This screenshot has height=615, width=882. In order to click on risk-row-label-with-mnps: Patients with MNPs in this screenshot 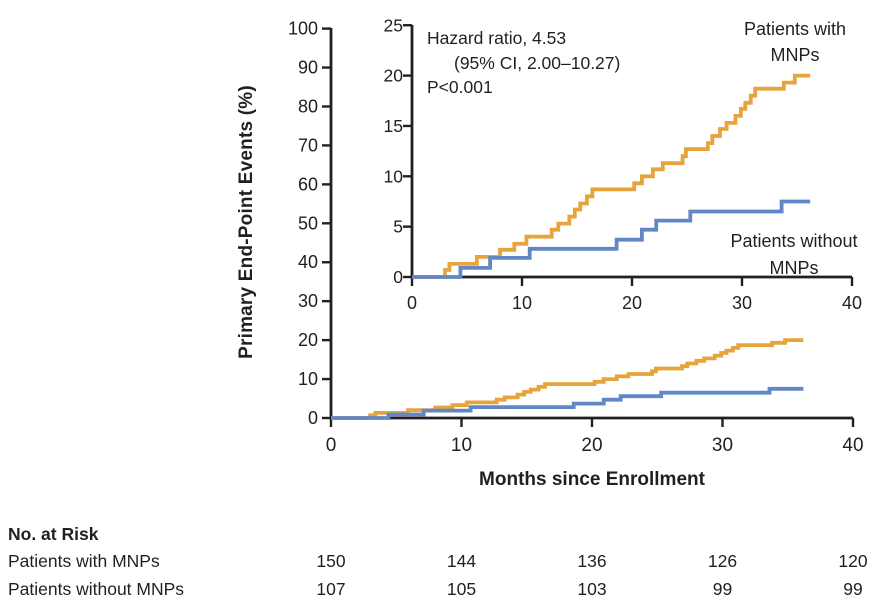, I will do `click(84, 561)`.